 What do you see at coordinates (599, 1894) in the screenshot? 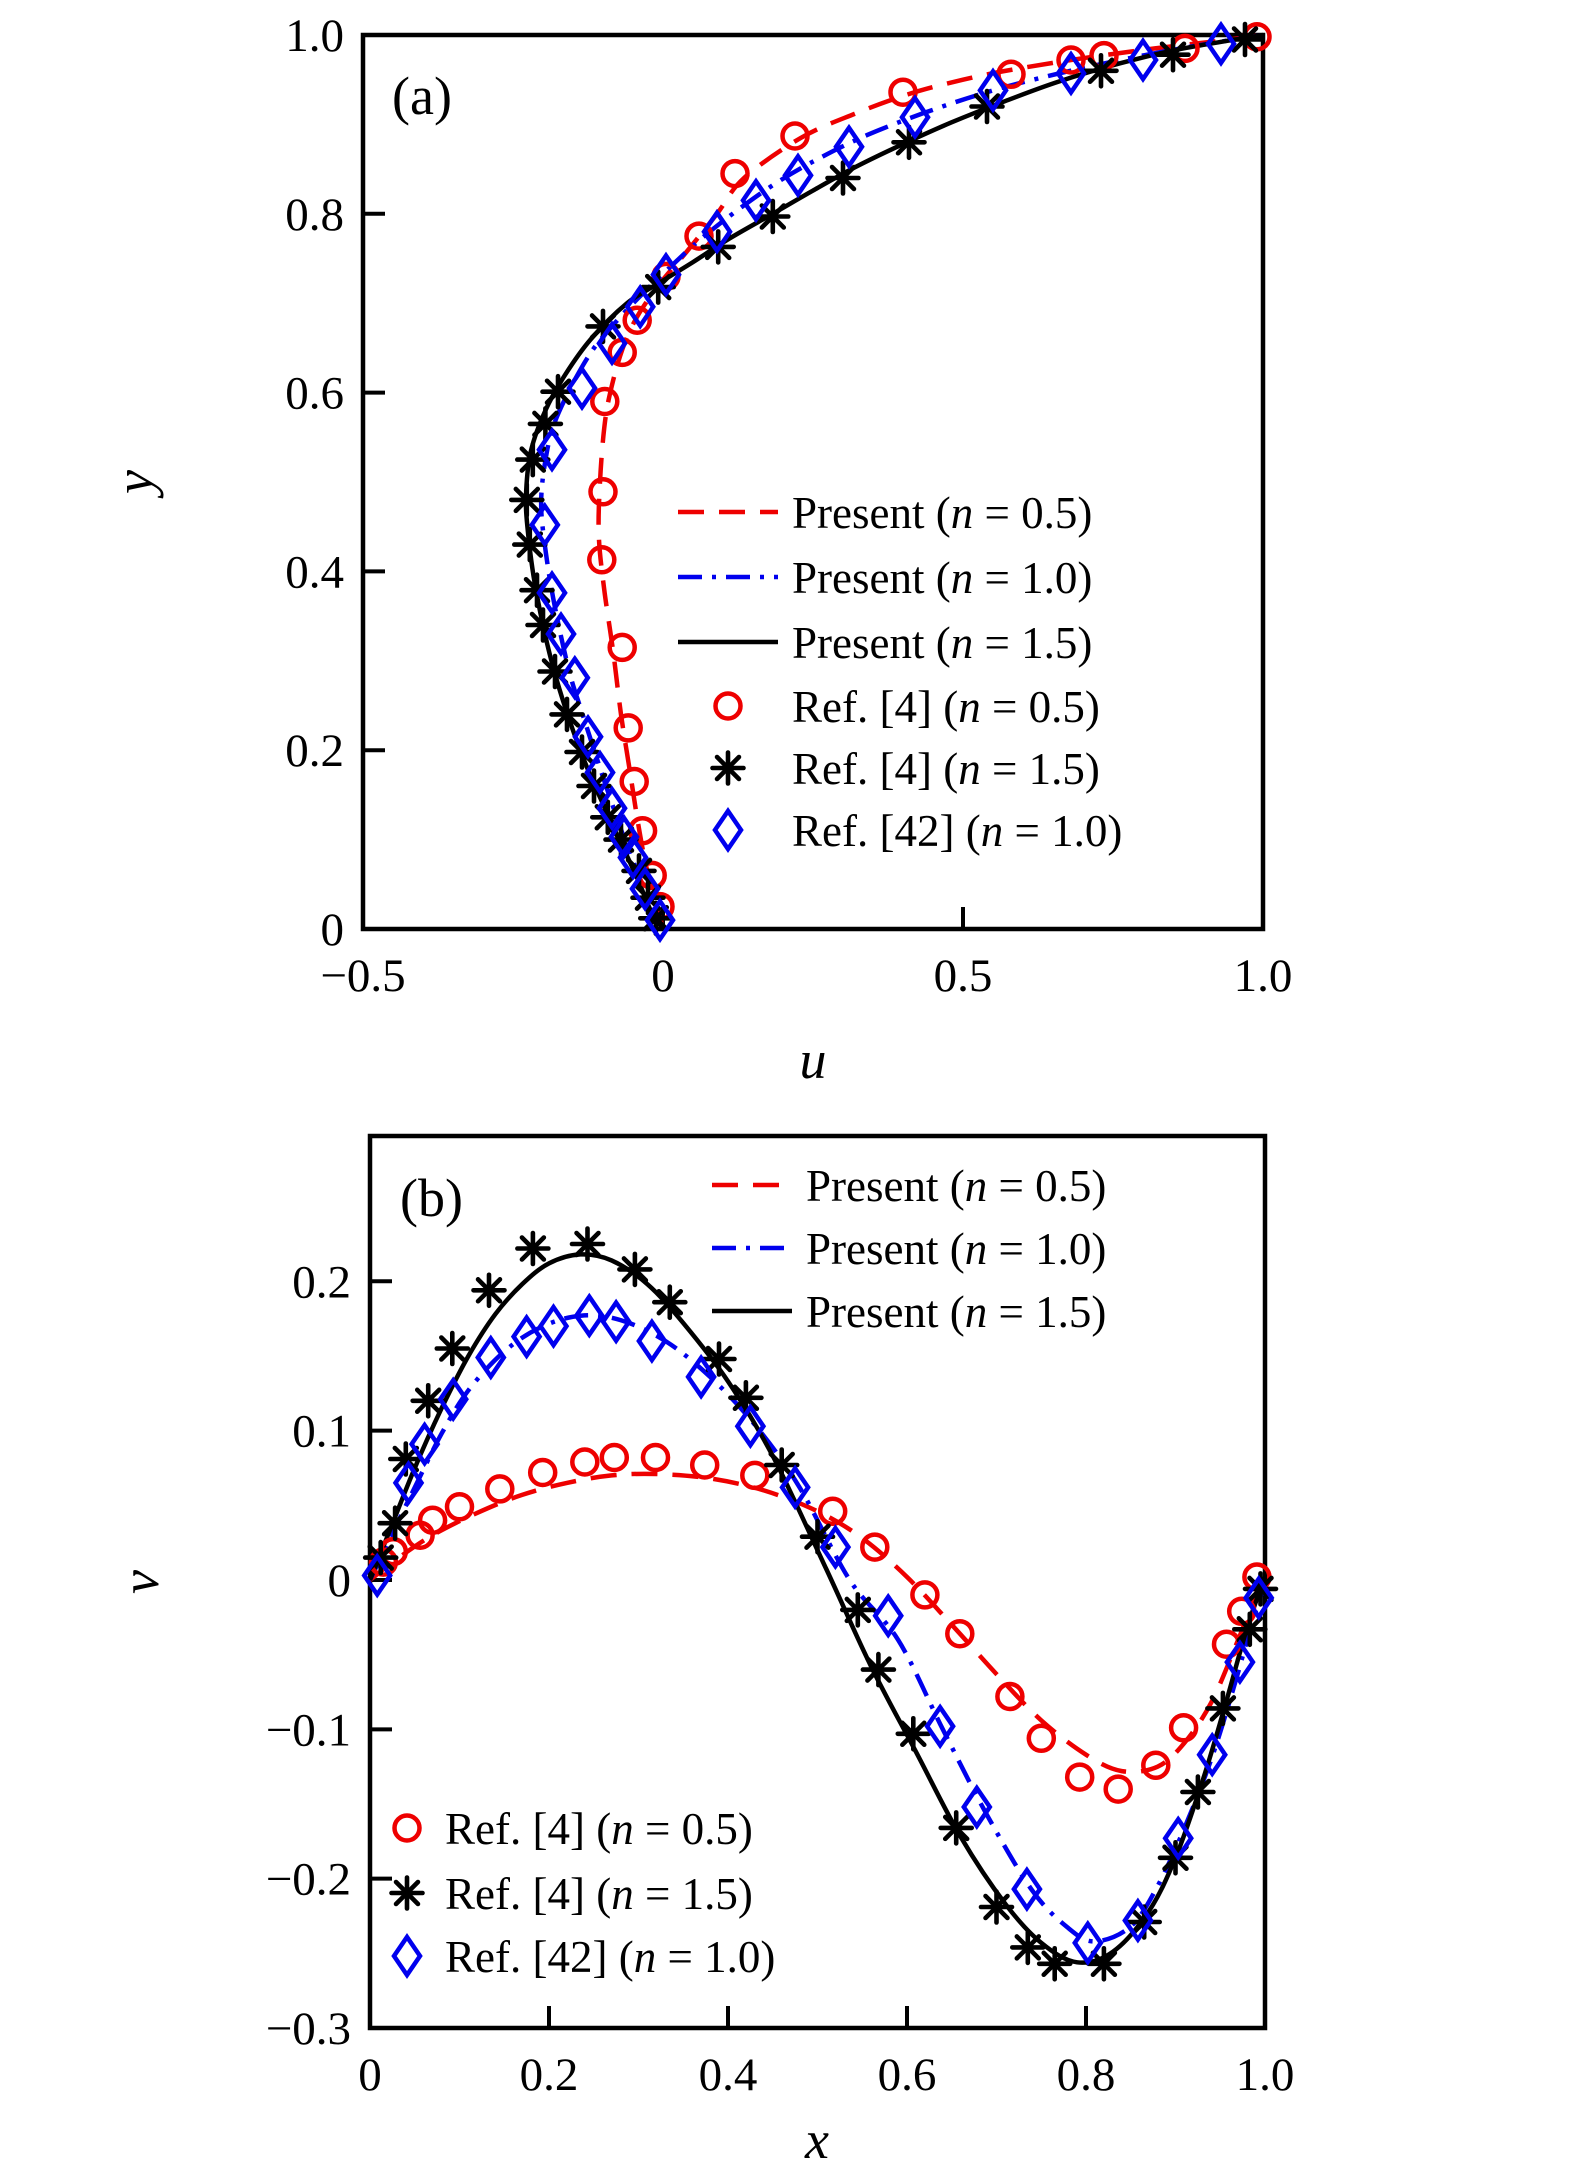
I see `legend-label: Ref. [4] (n = 1.5)` at bounding box center [599, 1894].